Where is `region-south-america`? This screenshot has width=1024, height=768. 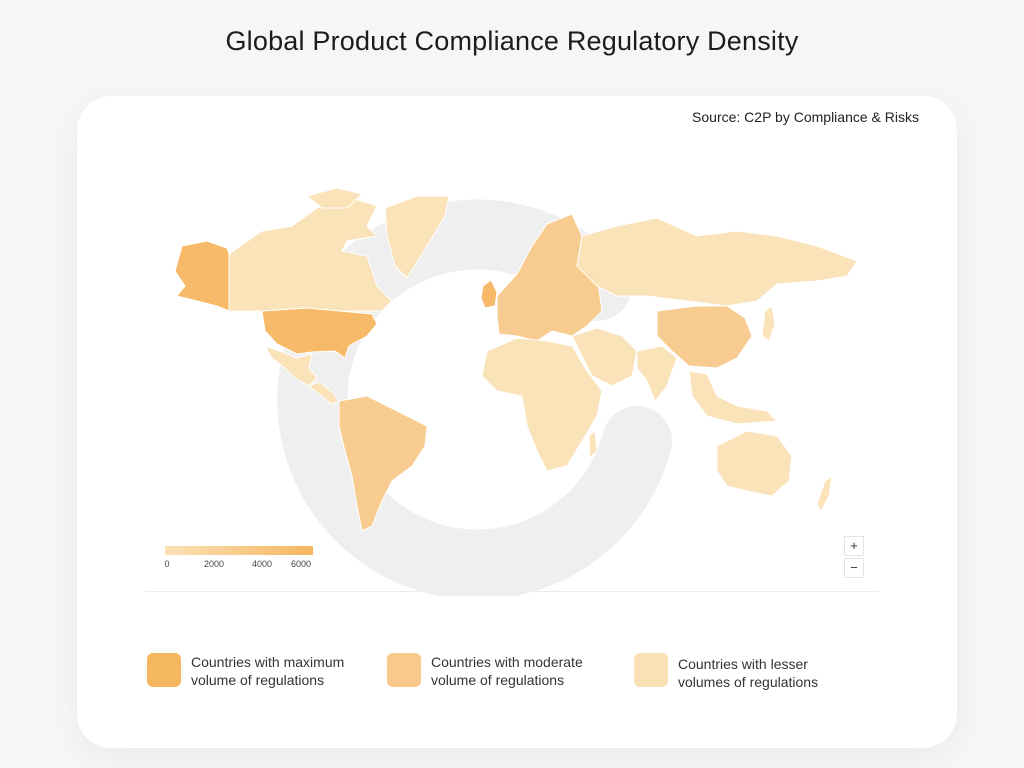
region-south-america is located at coordinates (383, 463).